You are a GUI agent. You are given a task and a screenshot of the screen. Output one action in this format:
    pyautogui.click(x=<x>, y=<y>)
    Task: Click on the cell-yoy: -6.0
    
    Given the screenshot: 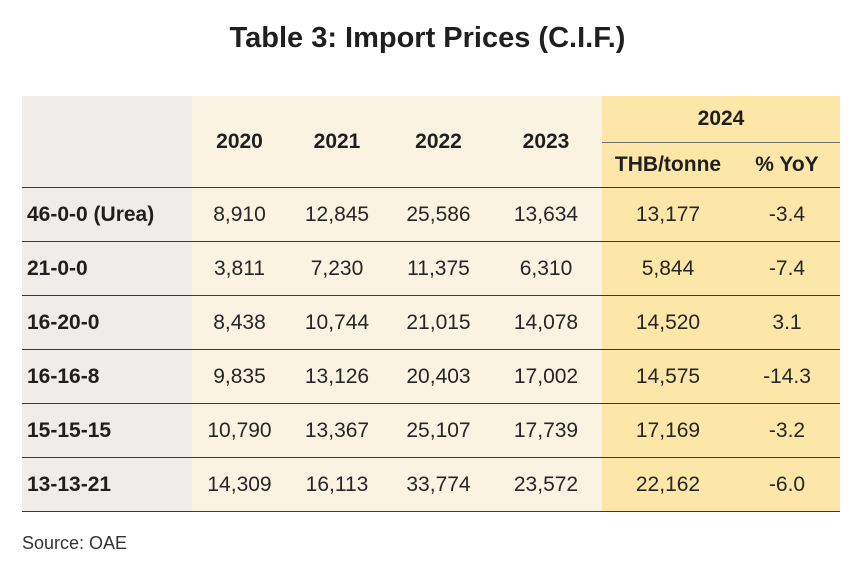 What is the action you would take?
    pyautogui.click(x=787, y=484)
    